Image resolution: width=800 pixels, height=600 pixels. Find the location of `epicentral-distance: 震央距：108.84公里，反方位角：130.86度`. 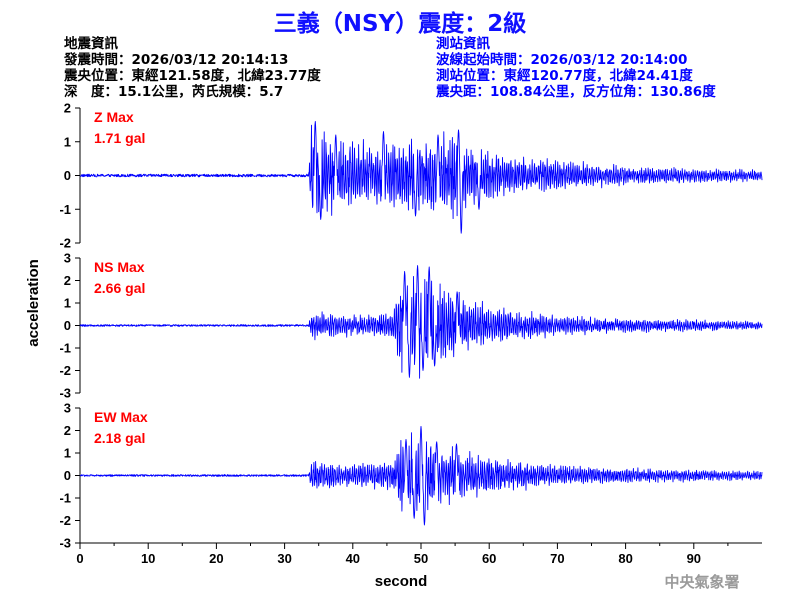

epicentral-distance: 震央距：108.84公里，反方位角：130.86度 is located at coordinates (576, 92).